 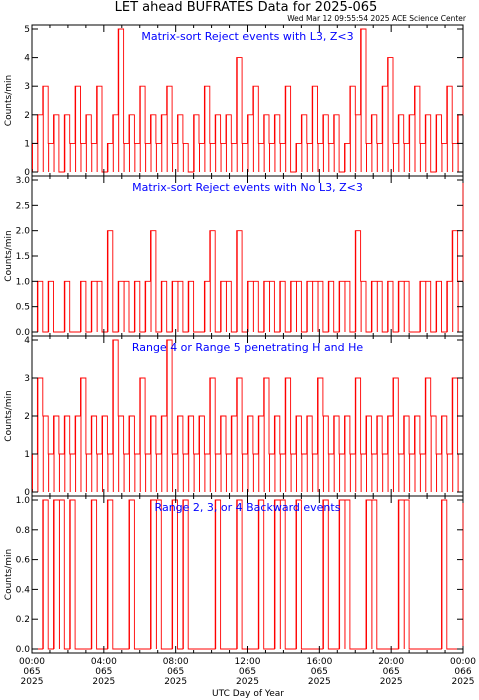 I want to click on y-tick-label: 1, so click(x=27, y=455).